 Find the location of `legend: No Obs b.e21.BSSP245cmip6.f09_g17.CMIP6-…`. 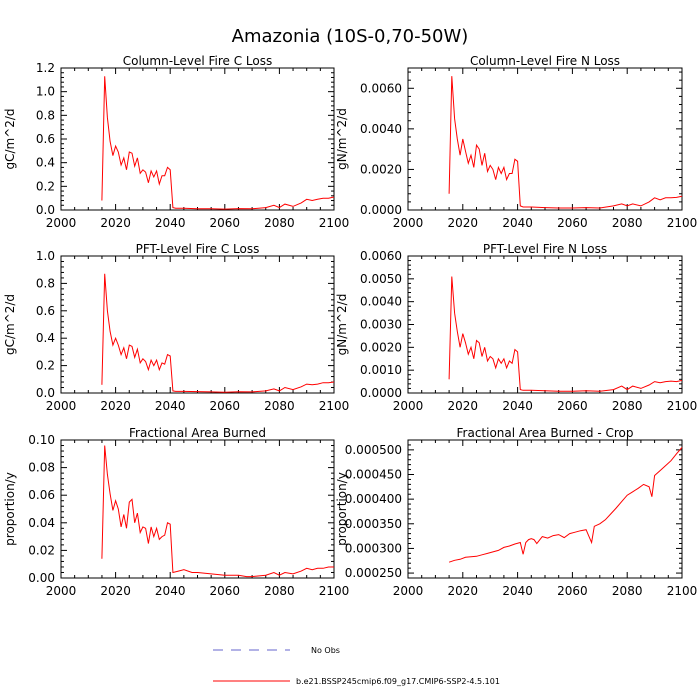

legend: No Obs b.e21.BSSP245cmip6.f09_g17.CMIP6-… is located at coordinates (356, 666).